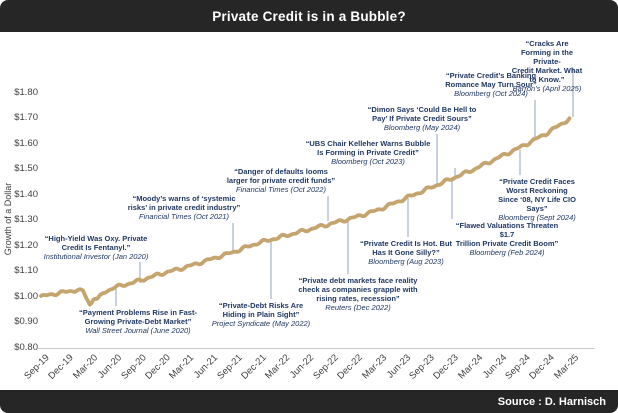 This screenshot has height=413, width=618. I want to click on y-tick-label: $1.30, so click(26, 220).